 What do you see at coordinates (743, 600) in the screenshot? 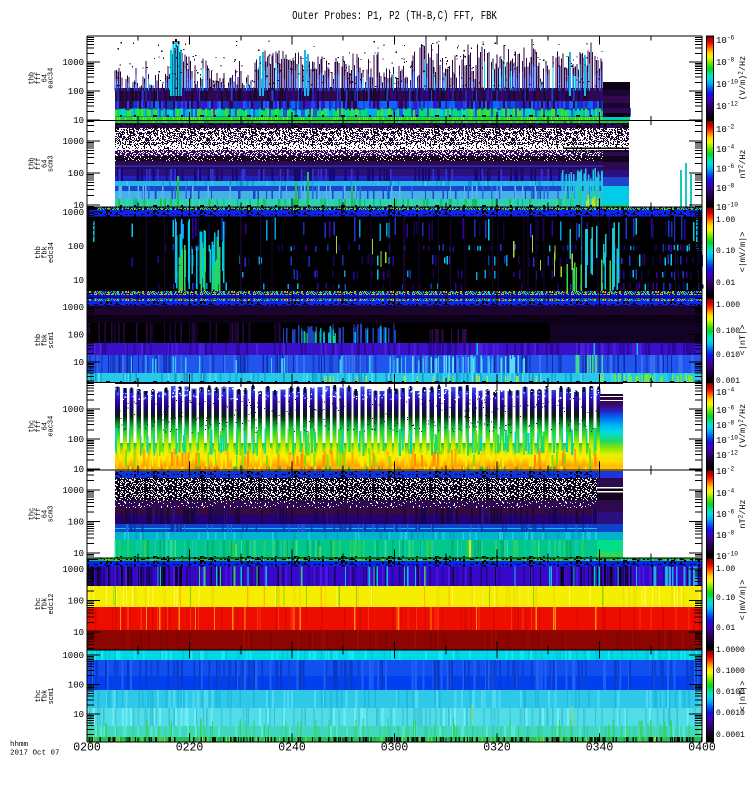
I see `svg-text: <|mV/m|>` at bounding box center [743, 600].